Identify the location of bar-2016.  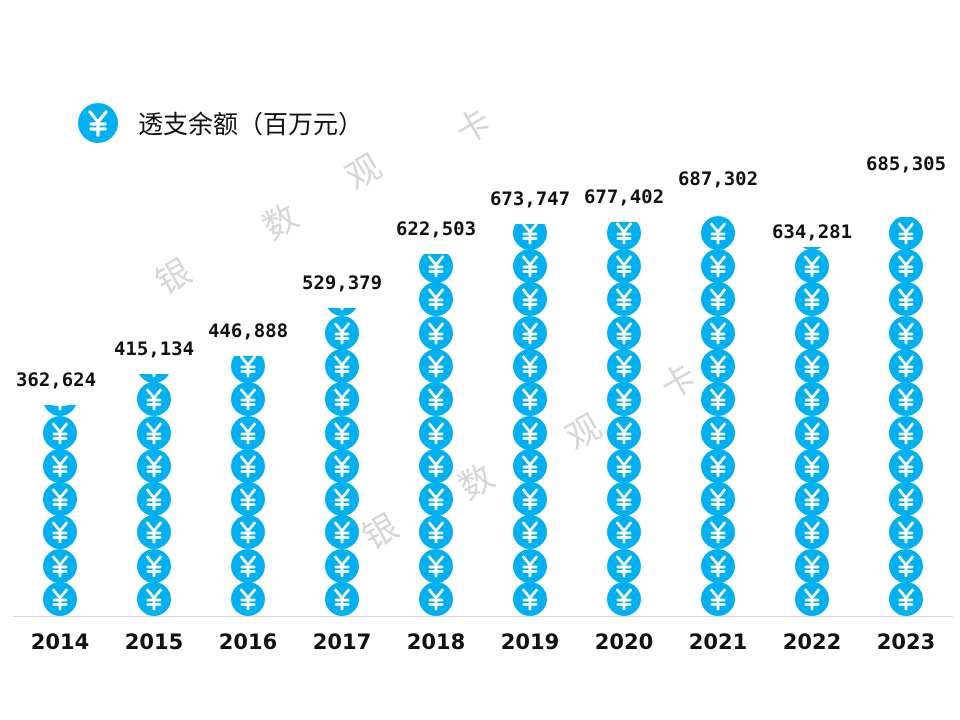
(248, 485).